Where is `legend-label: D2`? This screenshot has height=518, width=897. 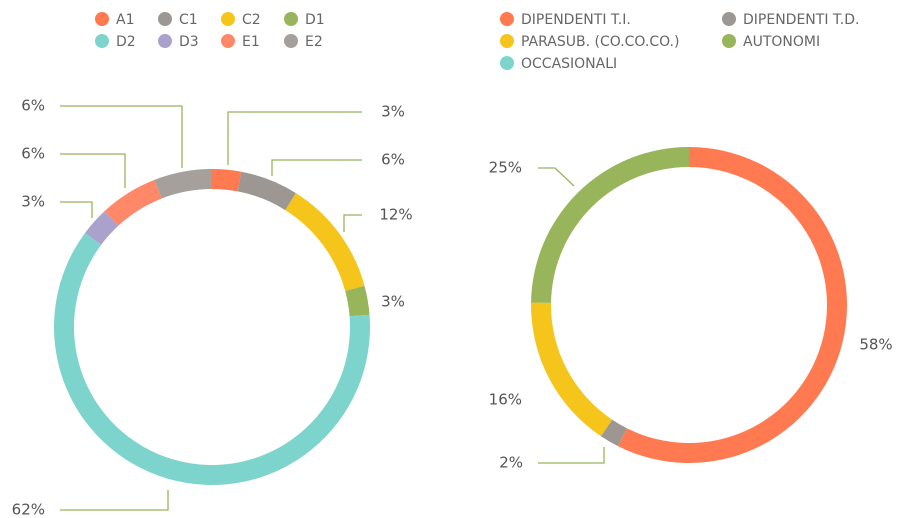
legend-label: D2 is located at coordinates (126, 42).